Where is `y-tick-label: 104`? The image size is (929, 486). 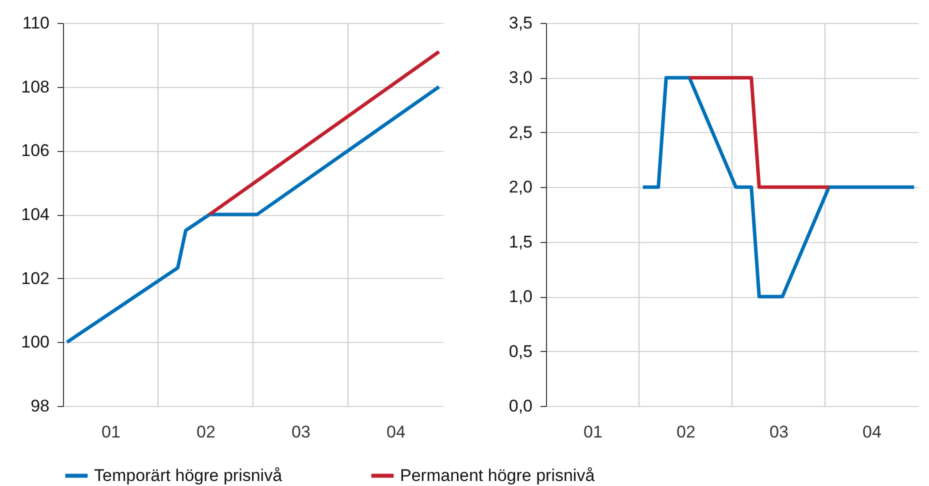 y-tick-label: 104 is located at coordinates (35, 214).